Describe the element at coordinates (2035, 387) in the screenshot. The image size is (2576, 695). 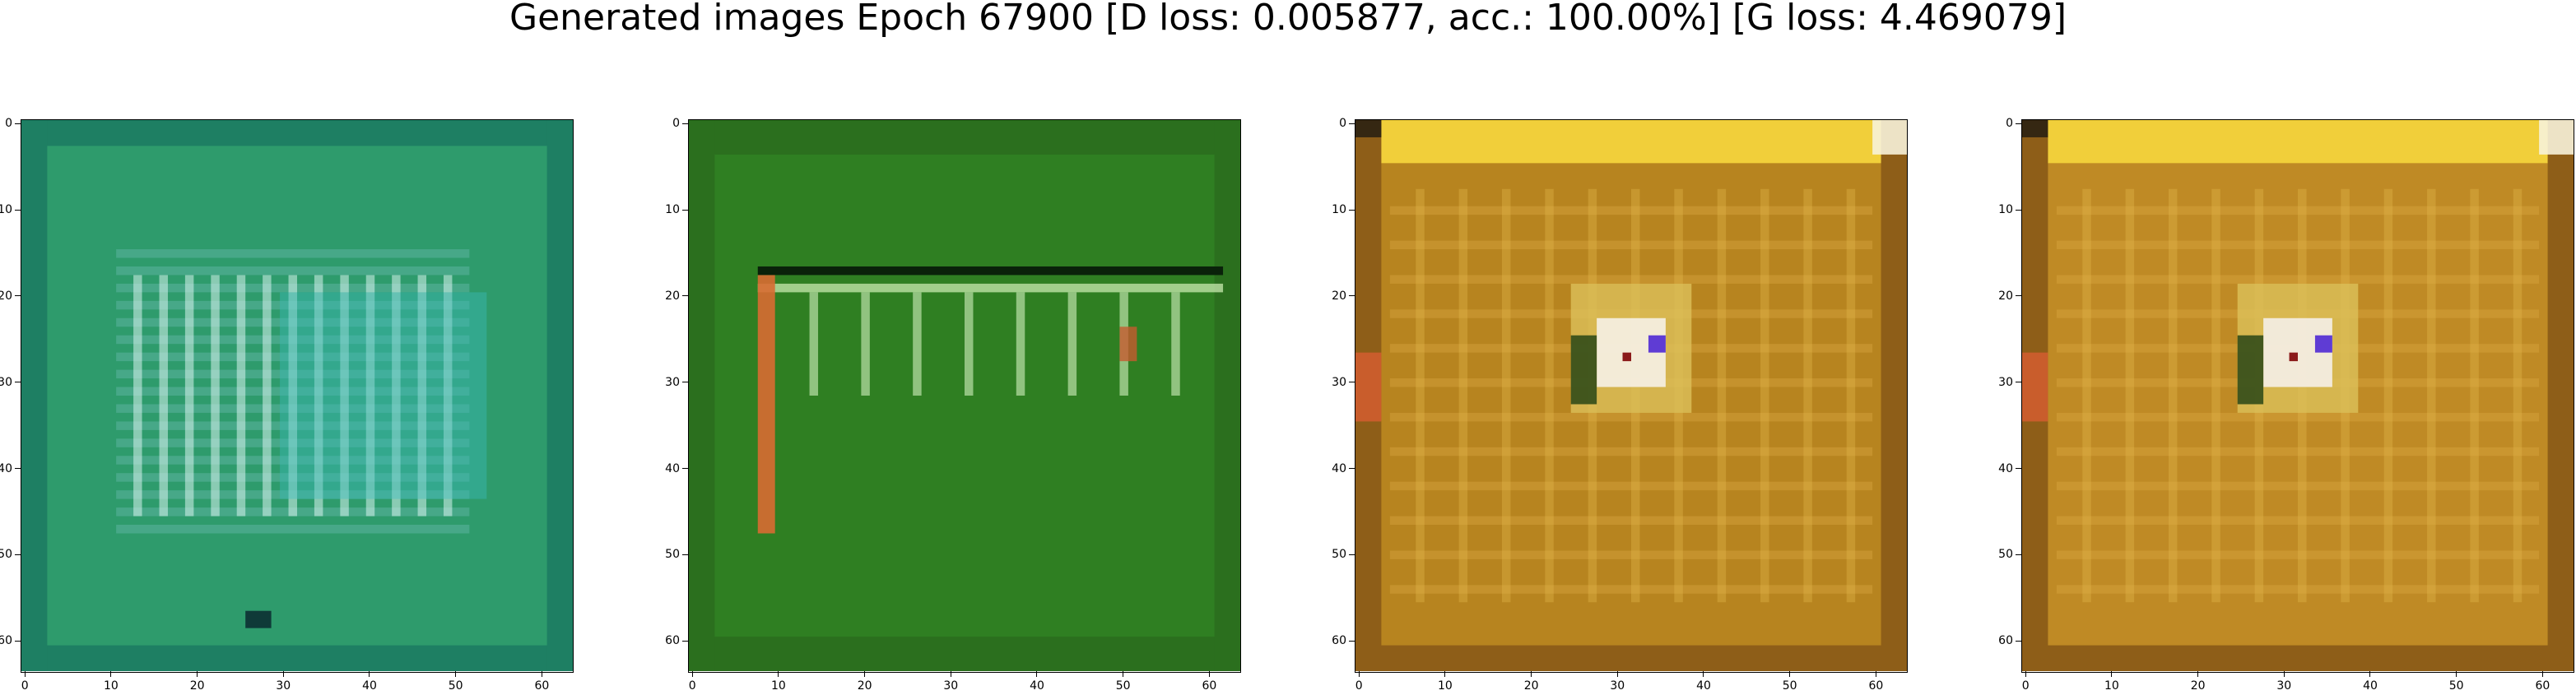
I see `left-red-accent` at that location.